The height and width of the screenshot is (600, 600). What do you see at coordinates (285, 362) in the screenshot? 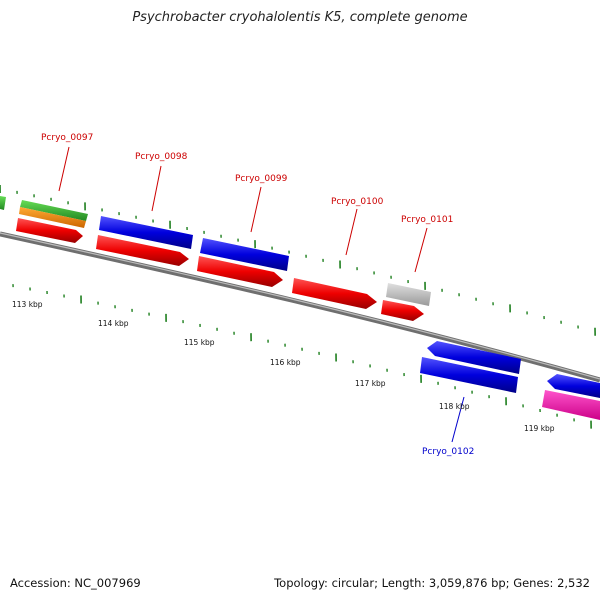
I see `kbp-label: 116 kbp` at bounding box center [285, 362].